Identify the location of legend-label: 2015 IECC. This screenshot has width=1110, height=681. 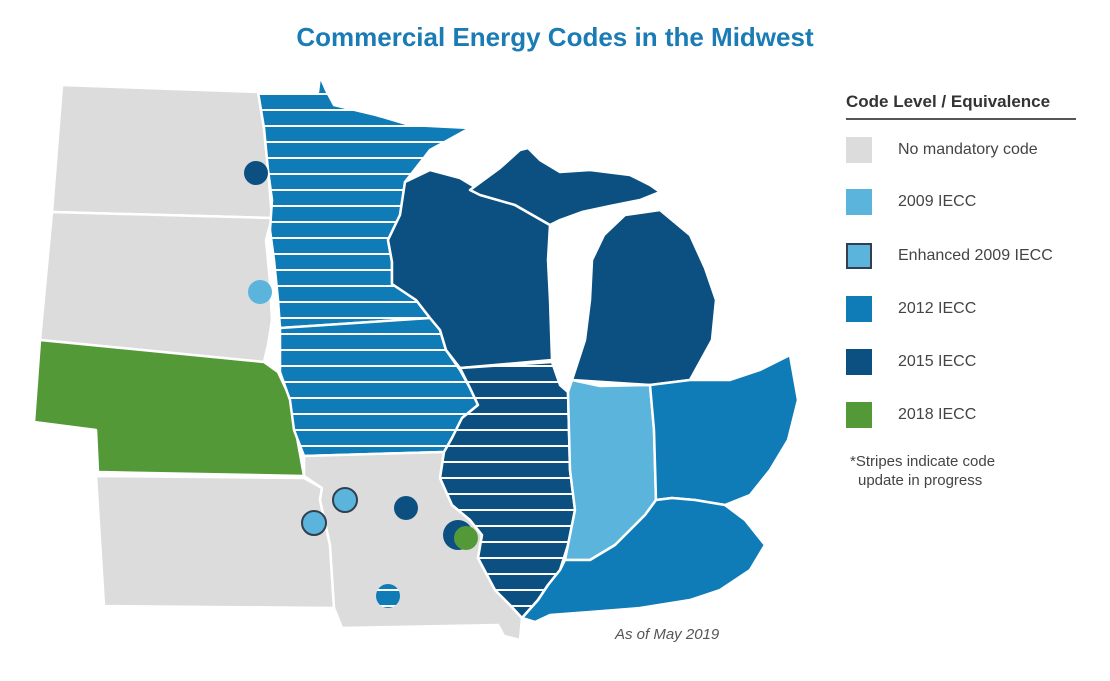
(937, 361).